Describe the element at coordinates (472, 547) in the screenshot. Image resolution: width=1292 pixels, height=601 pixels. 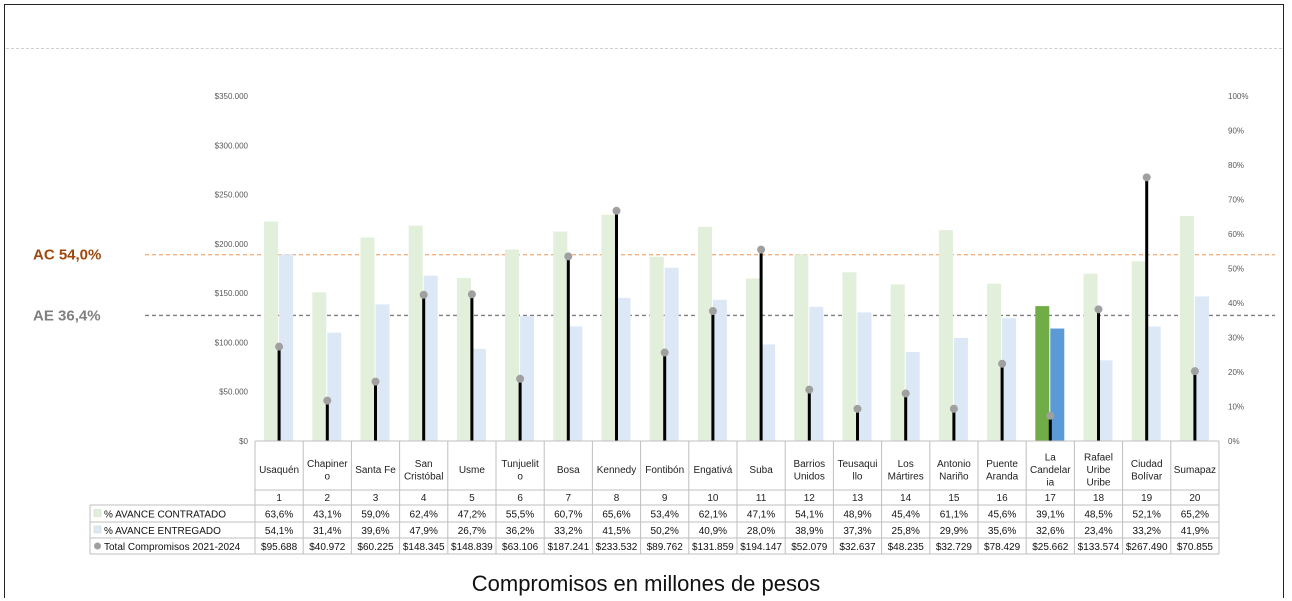
I see `table-cell-total: $148.839` at that location.